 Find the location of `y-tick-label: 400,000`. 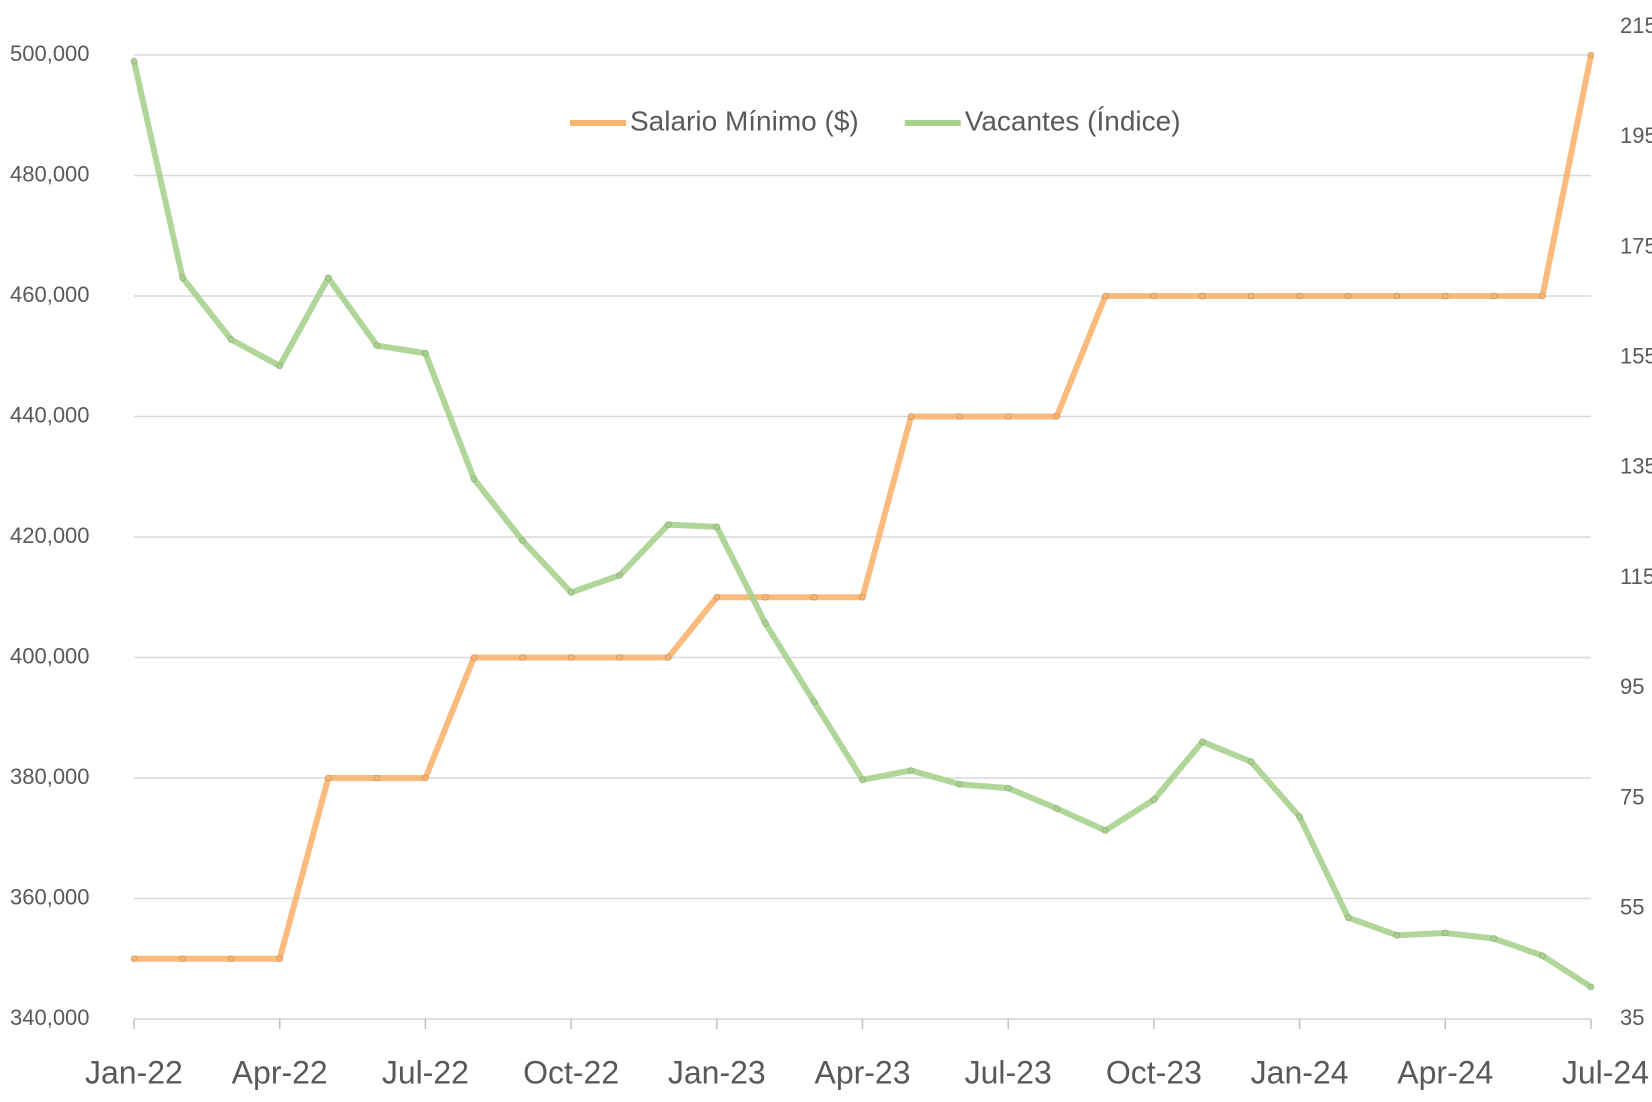

y-tick-label: 400,000 is located at coordinates (50, 655).